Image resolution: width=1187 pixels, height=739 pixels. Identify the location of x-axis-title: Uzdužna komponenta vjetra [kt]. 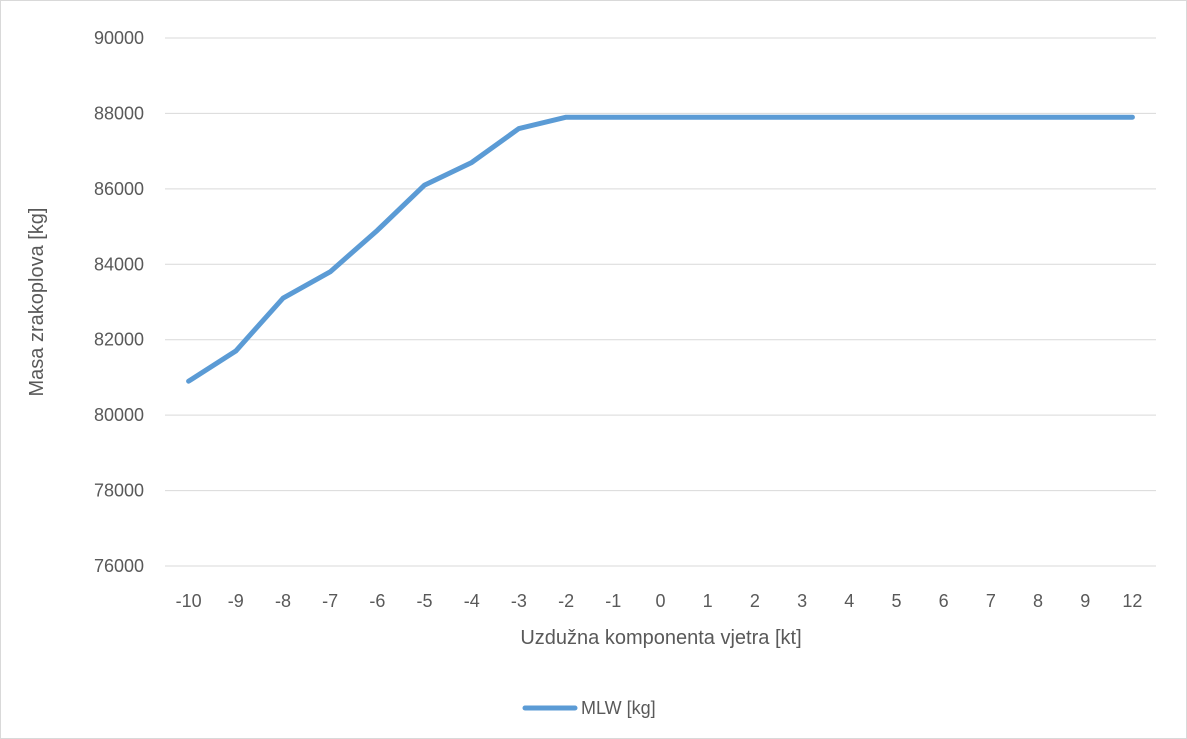
(660, 638).